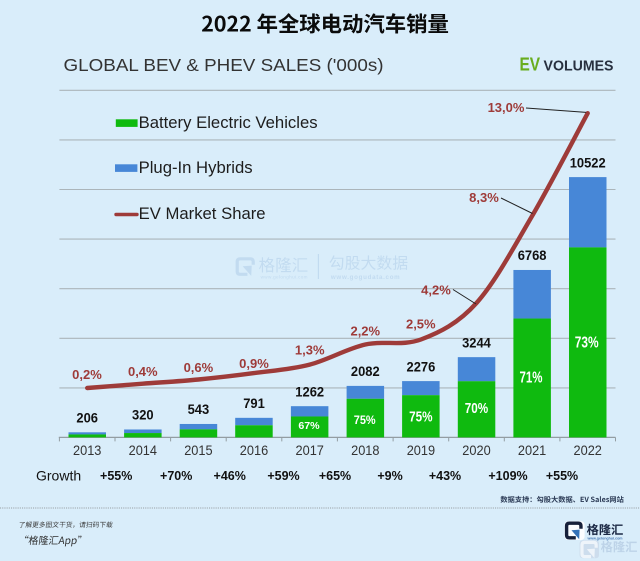 The height and width of the screenshot is (561, 640). I want to click on svg-text: 73%, so click(587, 343).